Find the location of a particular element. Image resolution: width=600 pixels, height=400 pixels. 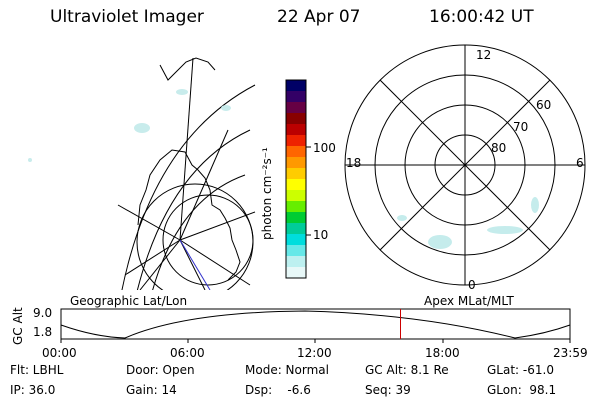

status-door: Door: Open is located at coordinates (160, 370).